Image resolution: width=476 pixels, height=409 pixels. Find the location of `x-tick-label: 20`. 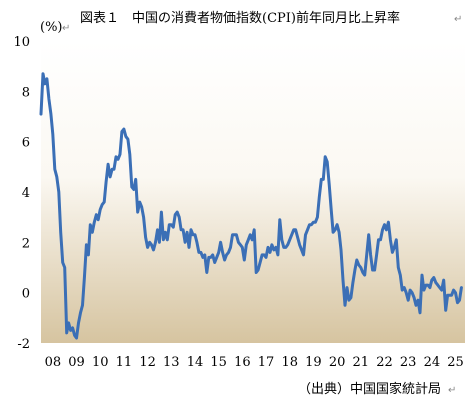

x-tick-label: 20 is located at coordinates (337, 362).